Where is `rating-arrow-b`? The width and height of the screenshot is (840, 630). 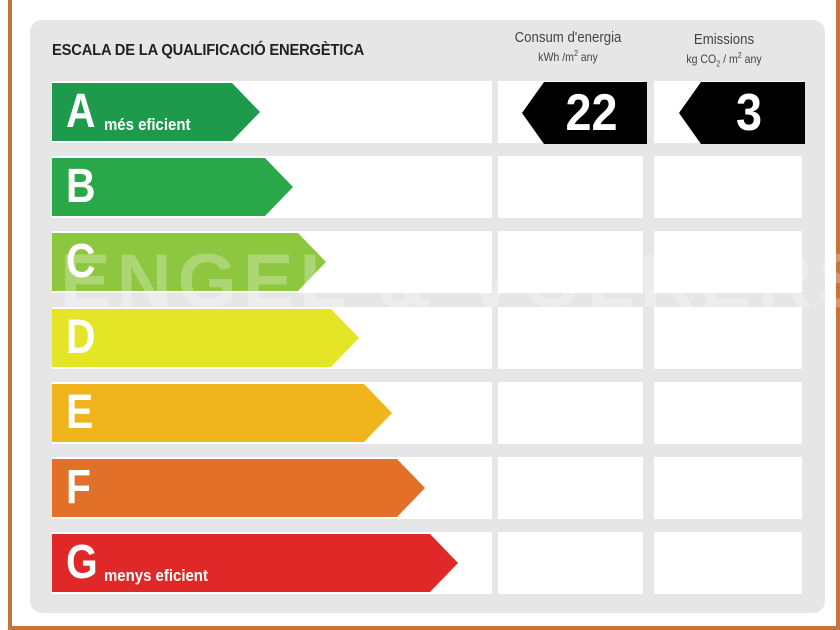 rating-arrow-b is located at coordinates (172, 187).